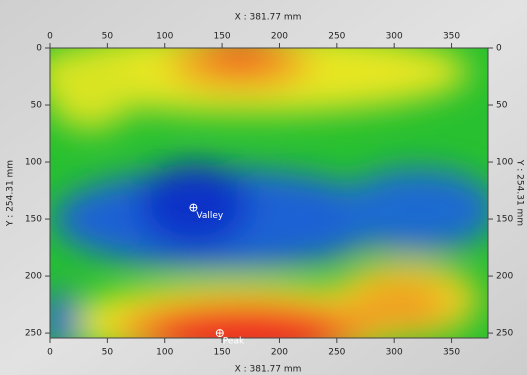 The image size is (527, 375). Describe the element at coordinates (164, 353) in the screenshot. I see `x-tick-label-bottom: 100` at that location.